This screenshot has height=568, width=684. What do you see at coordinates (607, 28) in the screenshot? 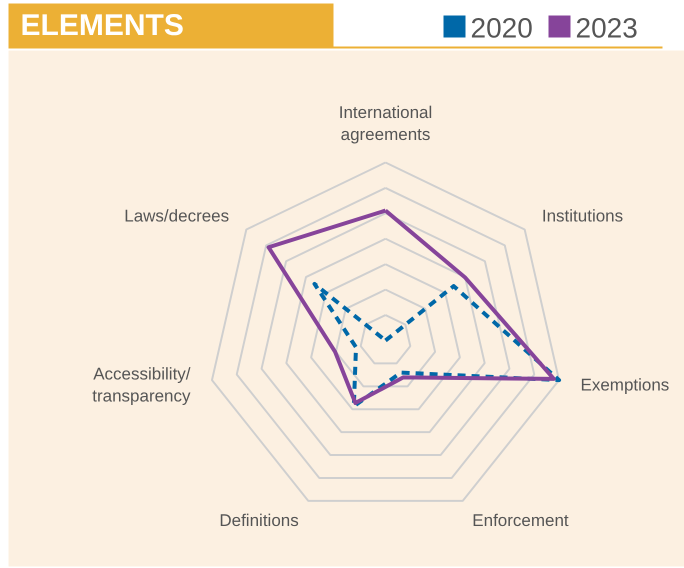
I see `legend-label: 2023` at bounding box center [607, 28].